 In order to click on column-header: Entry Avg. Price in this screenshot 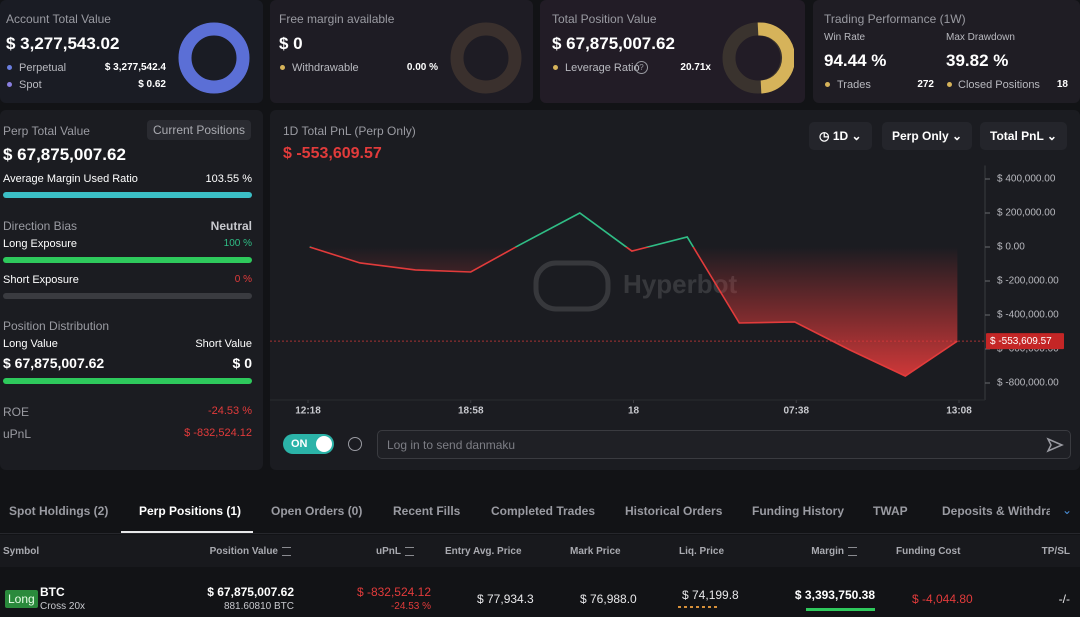, I will do `click(483, 551)`.